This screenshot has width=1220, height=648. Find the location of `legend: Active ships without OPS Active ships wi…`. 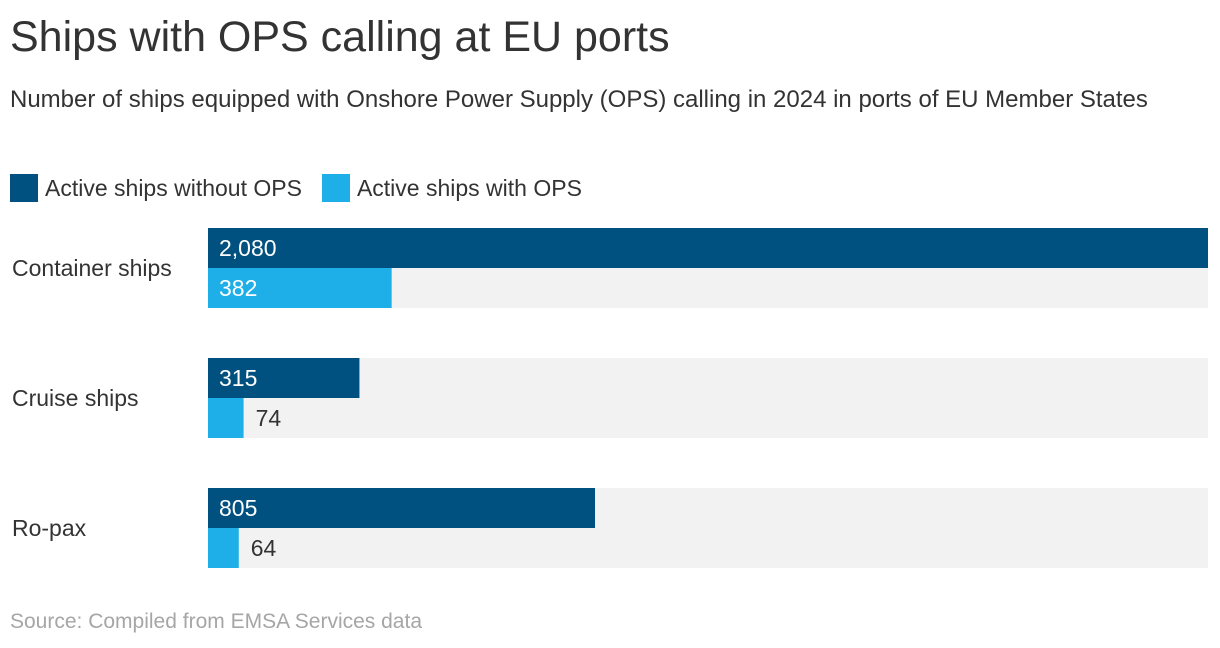

legend: Active ships without OPS Active ships wi… is located at coordinates (306, 188).